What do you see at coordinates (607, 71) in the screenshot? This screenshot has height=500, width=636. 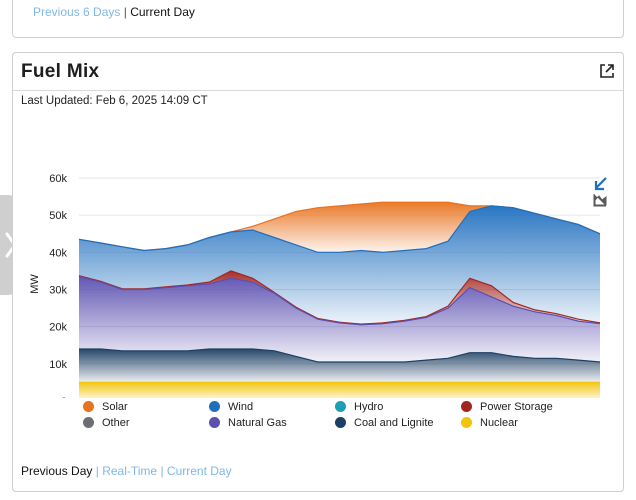 I see `external-link-icon` at bounding box center [607, 71].